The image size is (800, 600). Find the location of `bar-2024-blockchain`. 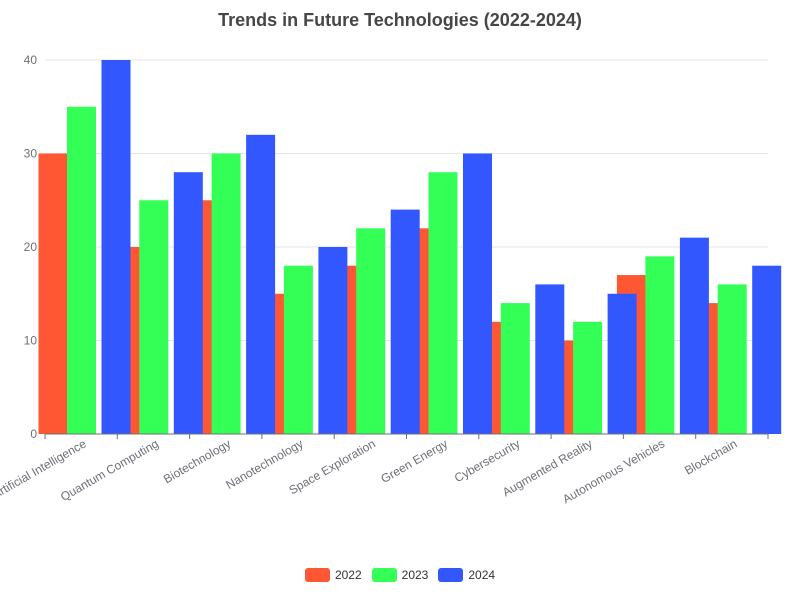

bar-2024-blockchain is located at coordinates (767, 349).